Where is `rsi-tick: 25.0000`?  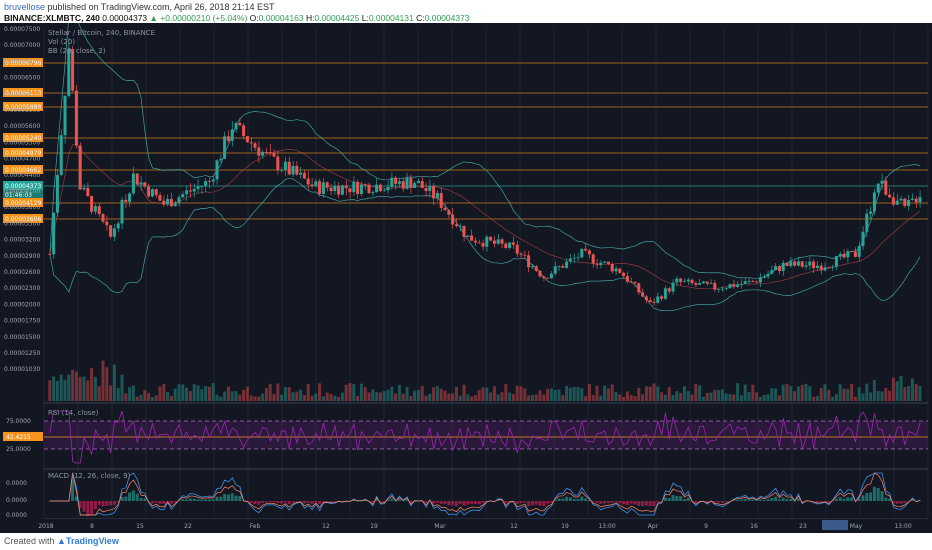
rsi-tick: 25.0000 is located at coordinates (18, 449).